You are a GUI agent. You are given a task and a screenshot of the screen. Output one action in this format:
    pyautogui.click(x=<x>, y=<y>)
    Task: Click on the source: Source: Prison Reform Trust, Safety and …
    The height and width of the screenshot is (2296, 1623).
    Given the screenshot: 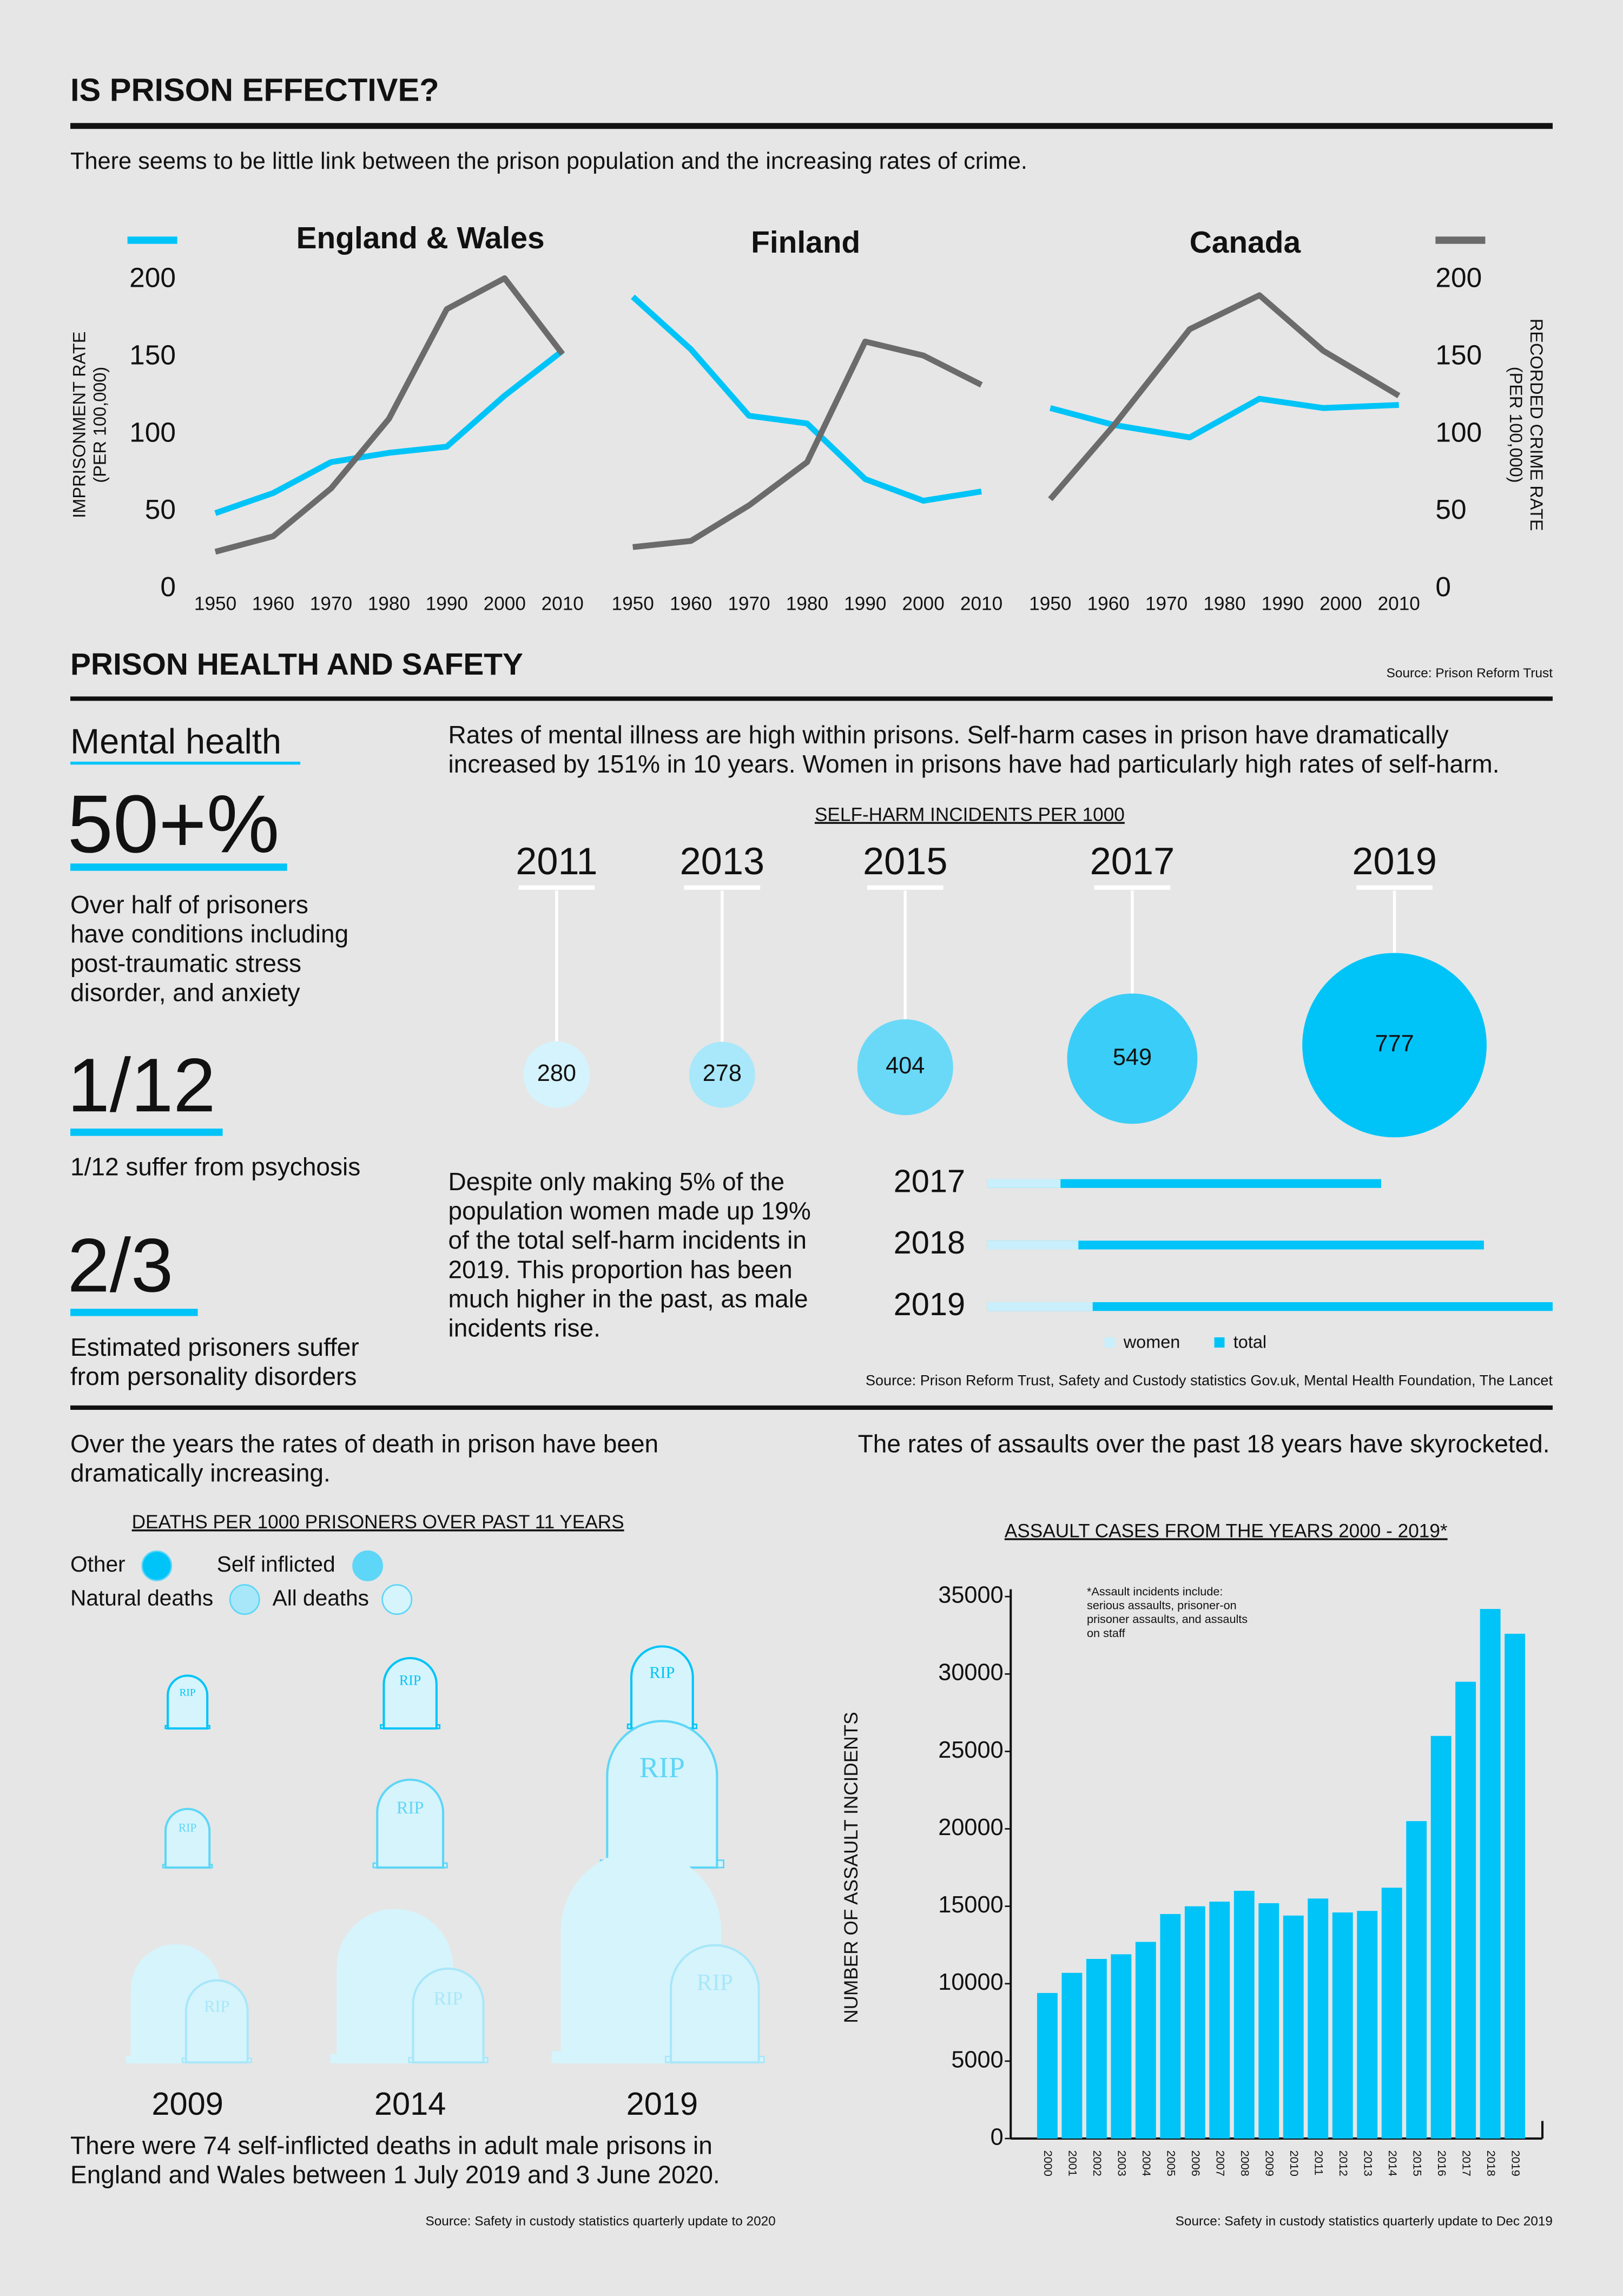 What is the action you would take?
    pyautogui.click(x=1210, y=1379)
    